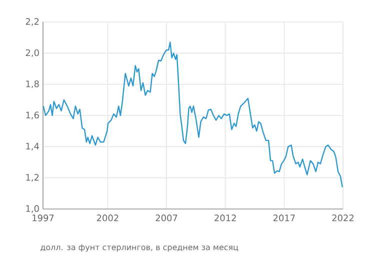 This screenshot has width=371, height=275. I want to click on x-tick-label: 1997, so click(43, 218).